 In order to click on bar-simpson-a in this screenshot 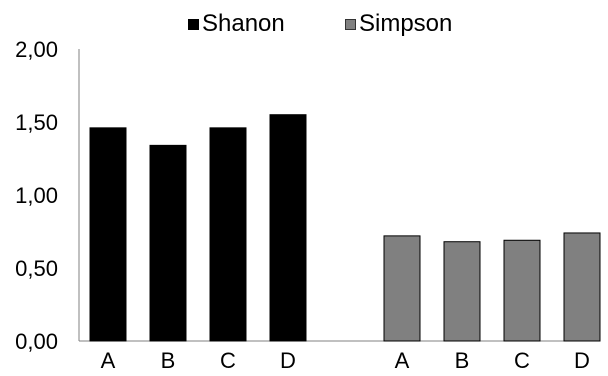, I will do `click(402, 288)`.